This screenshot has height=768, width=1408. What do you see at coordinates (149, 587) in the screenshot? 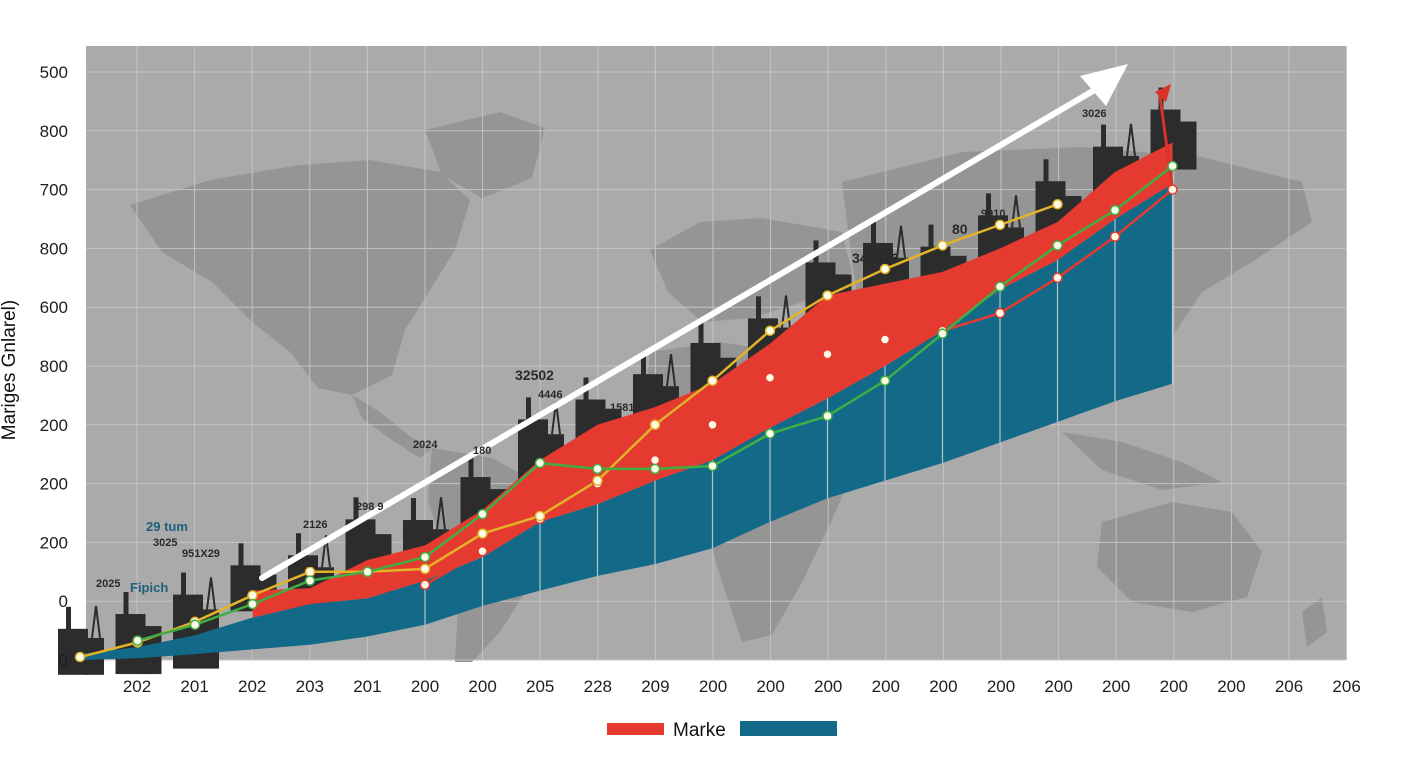
I see `annotation-label: Fipich` at bounding box center [149, 587].